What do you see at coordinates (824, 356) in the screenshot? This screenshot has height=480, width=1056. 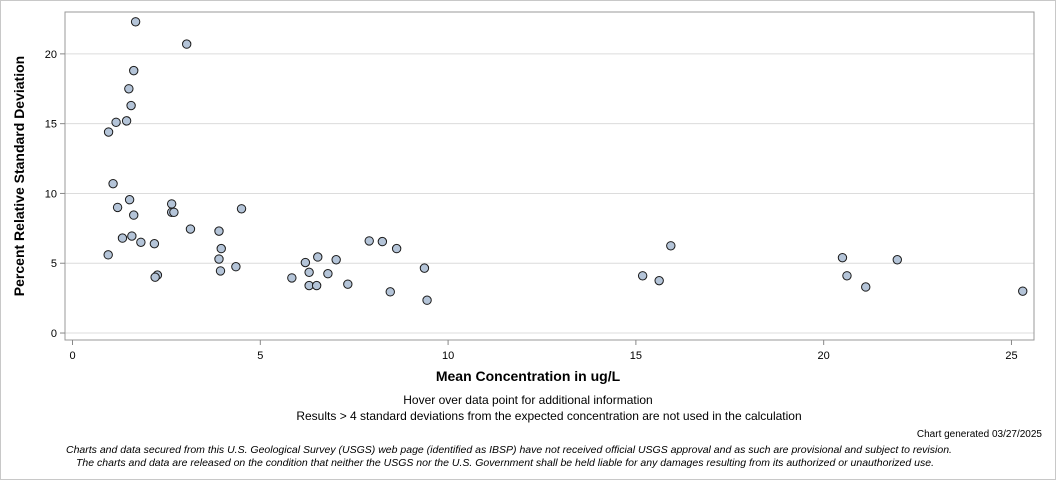 I see `x-tick-label: 20` at bounding box center [824, 356].